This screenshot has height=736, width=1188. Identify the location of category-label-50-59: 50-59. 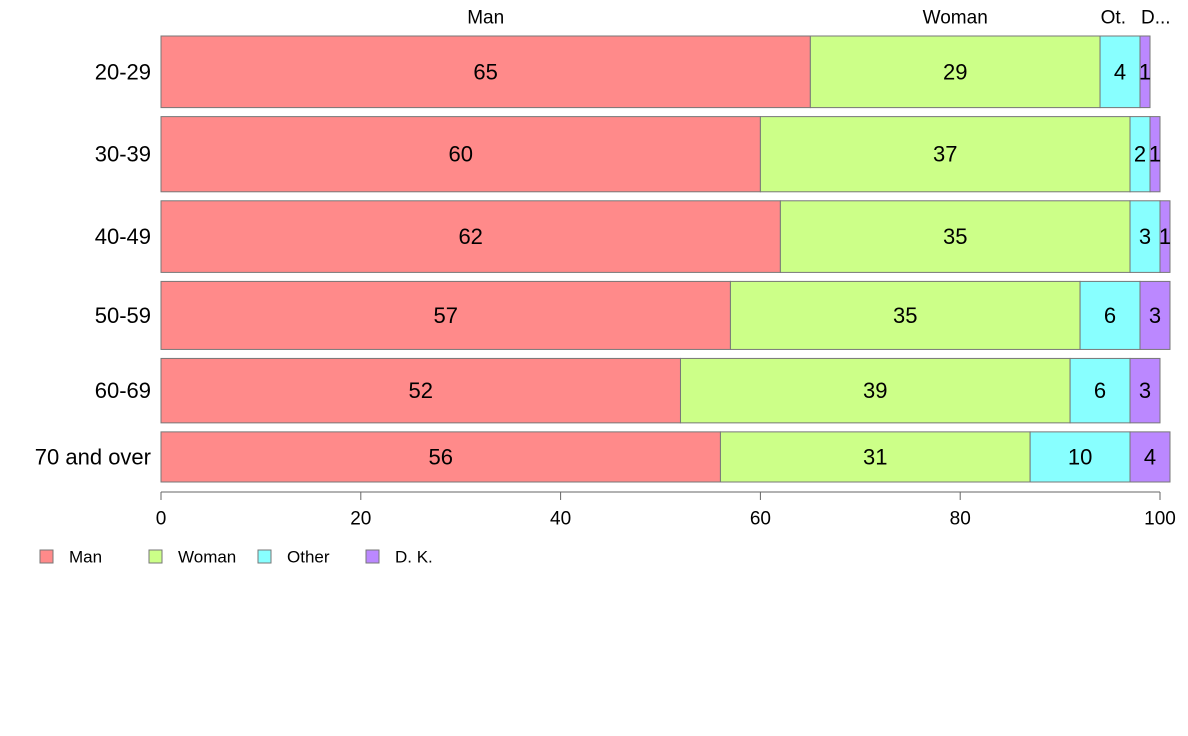
(123, 315).